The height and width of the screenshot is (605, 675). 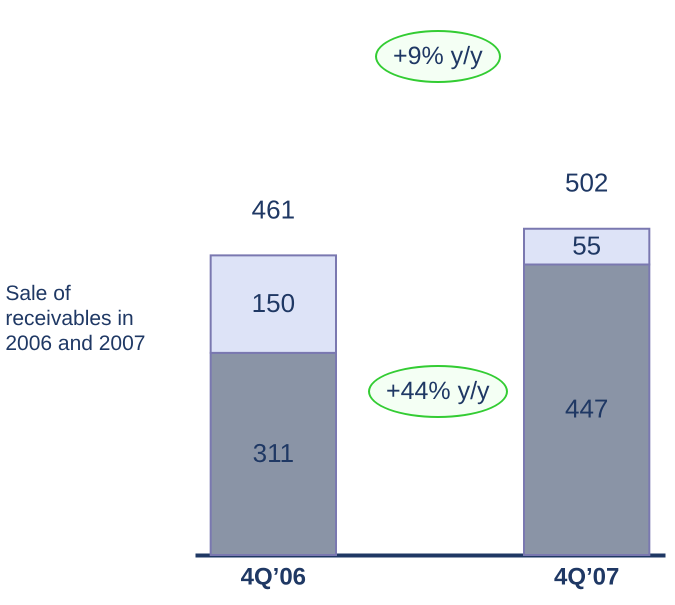 What do you see at coordinates (587, 577) in the screenshot?
I see `x-tick-label: 4Q’07` at bounding box center [587, 577].